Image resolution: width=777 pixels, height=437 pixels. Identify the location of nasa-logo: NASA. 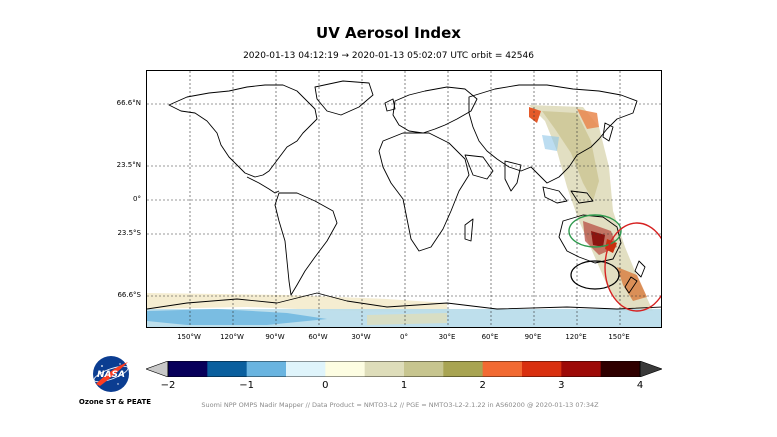
(111, 374).